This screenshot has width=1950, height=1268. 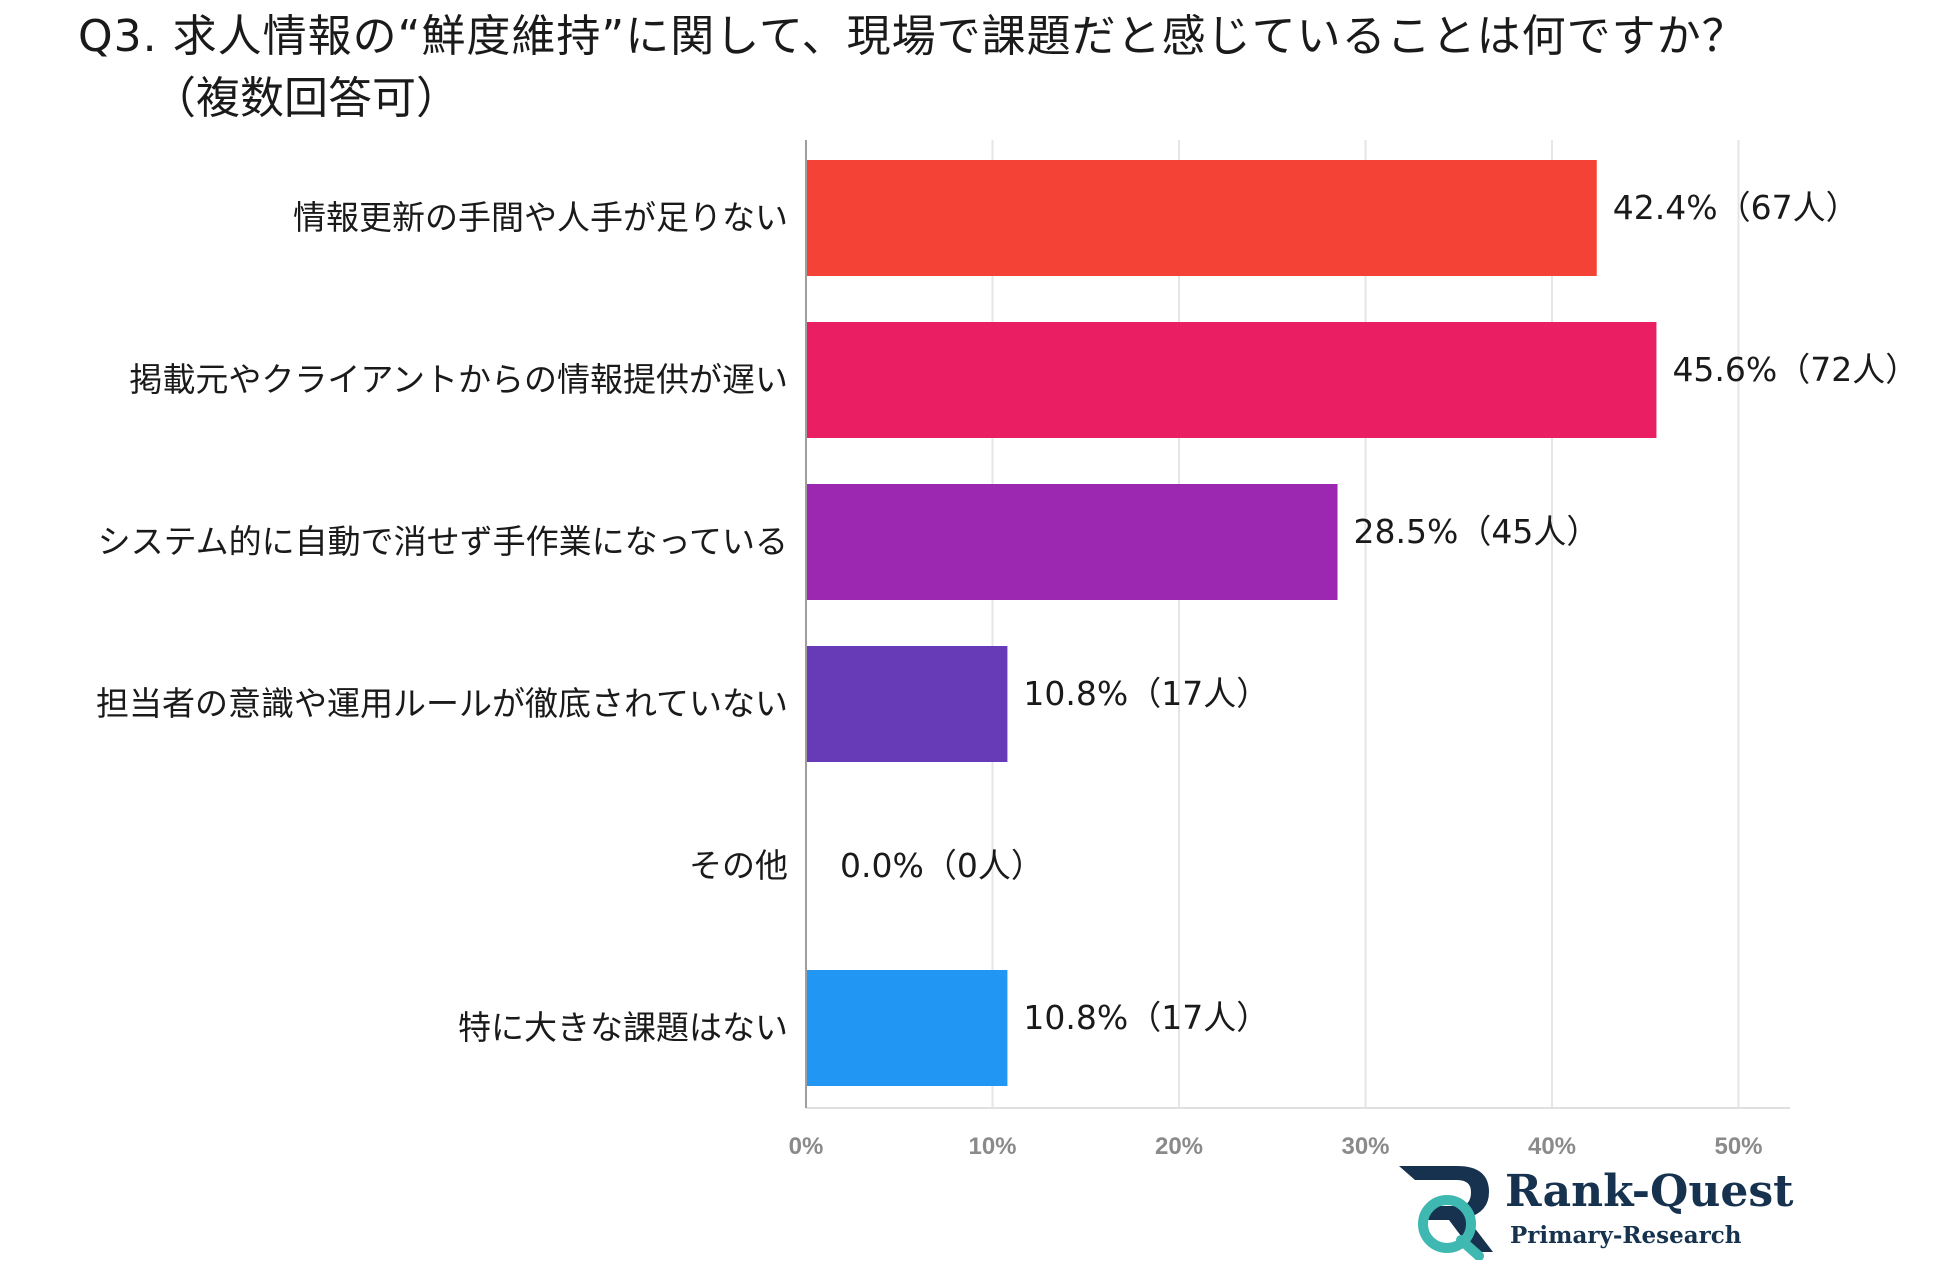 I want to click on logo-name: Rank-Quest, so click(x=1649, y=1191).